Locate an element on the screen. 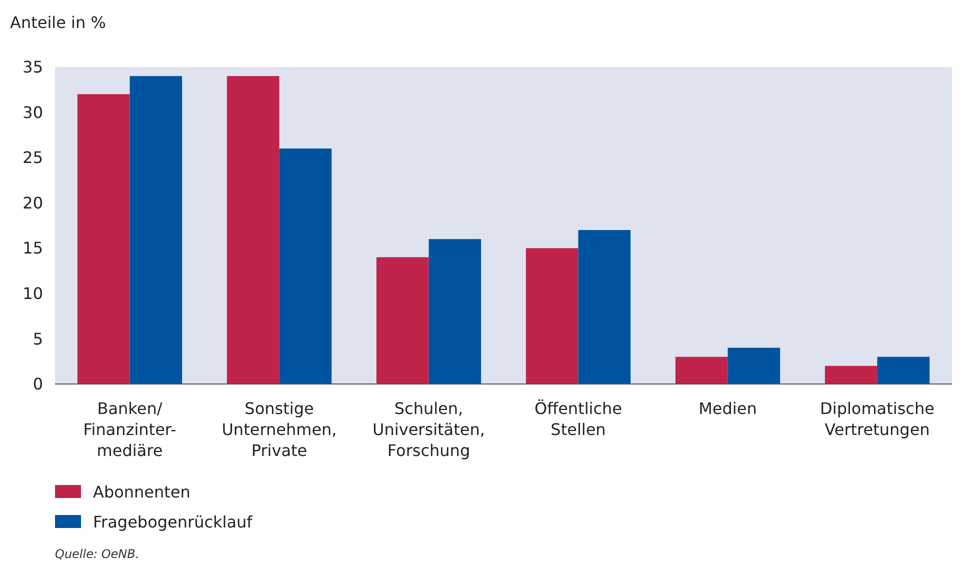  legend-label: Abonnenten is located at coordinates (141, 492).